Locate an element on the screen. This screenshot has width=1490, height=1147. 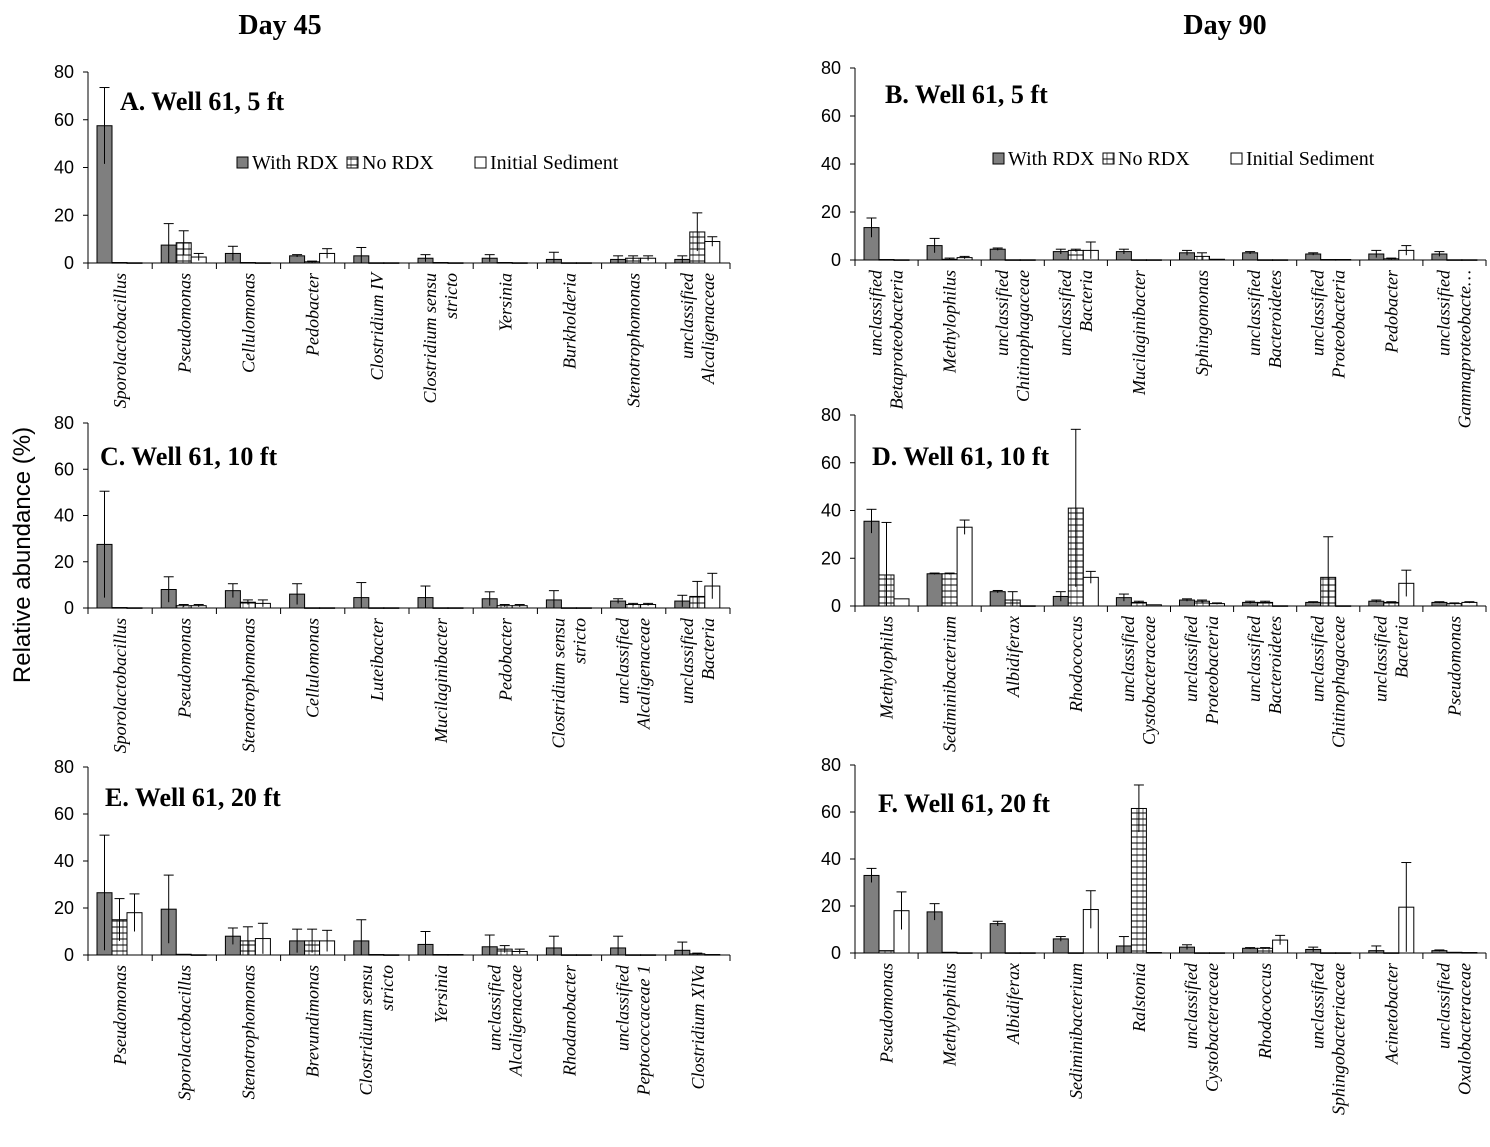
category-label: Brevundimonas is located at coordinates (313, 1021).